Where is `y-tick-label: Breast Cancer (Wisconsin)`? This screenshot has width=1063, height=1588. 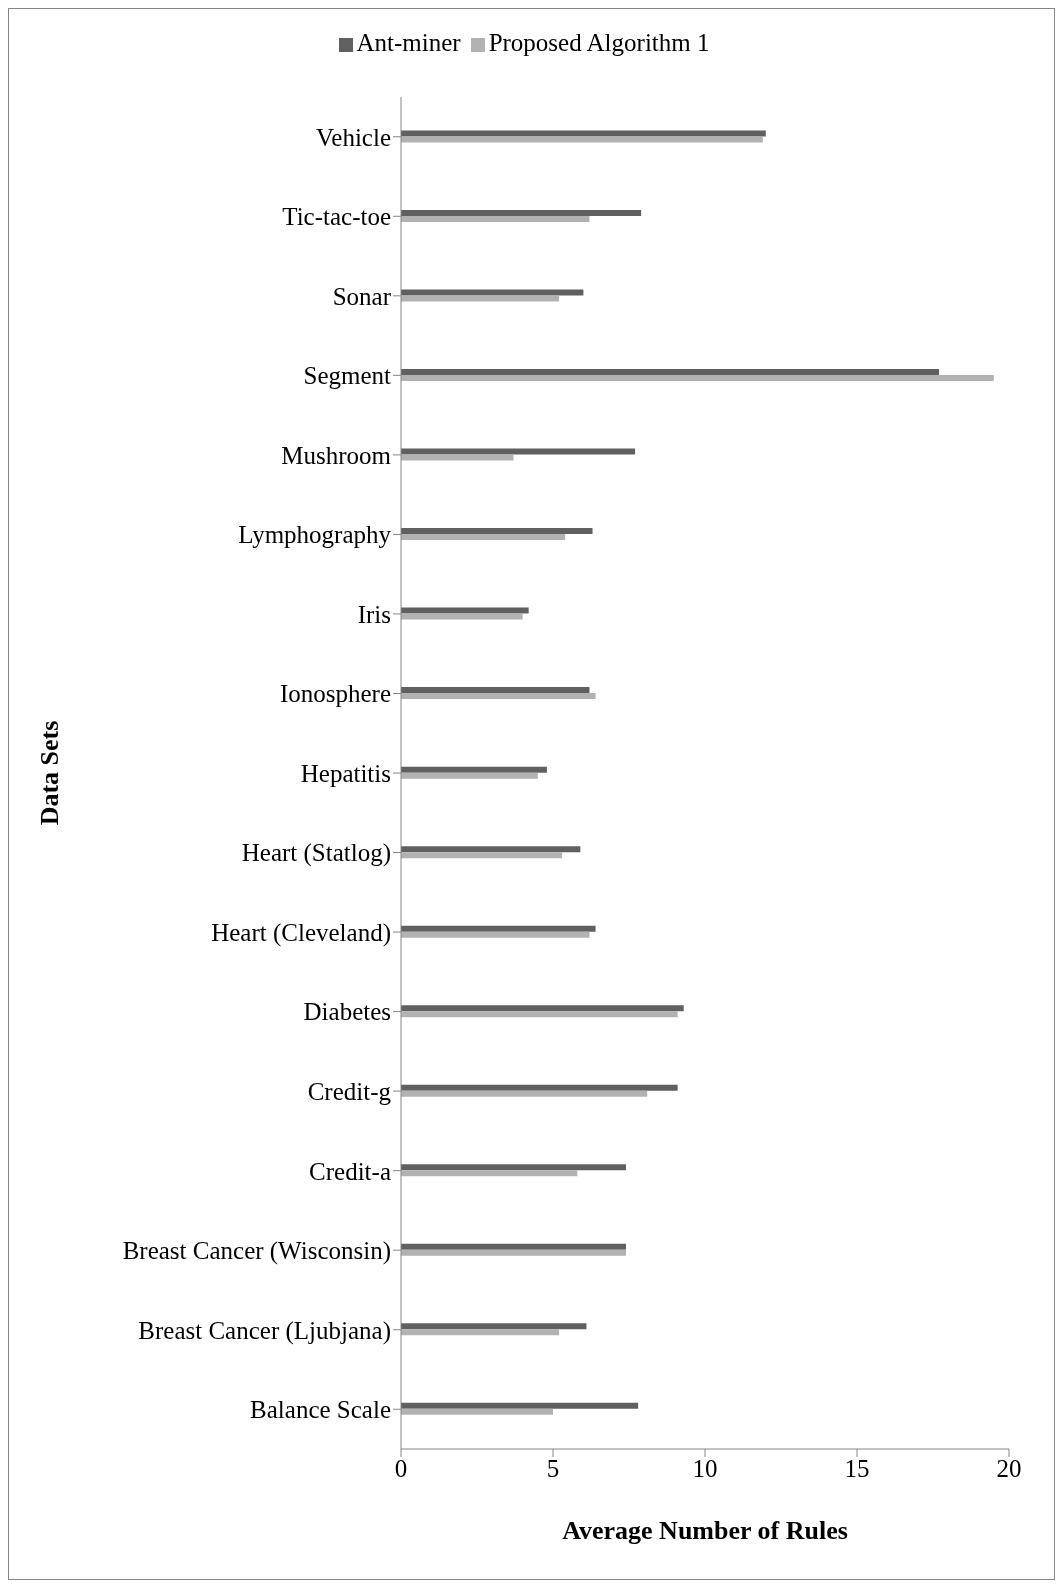 y-tick-label: Breast Cancer (Wisconsin) is located at coordinates (256, 1251).